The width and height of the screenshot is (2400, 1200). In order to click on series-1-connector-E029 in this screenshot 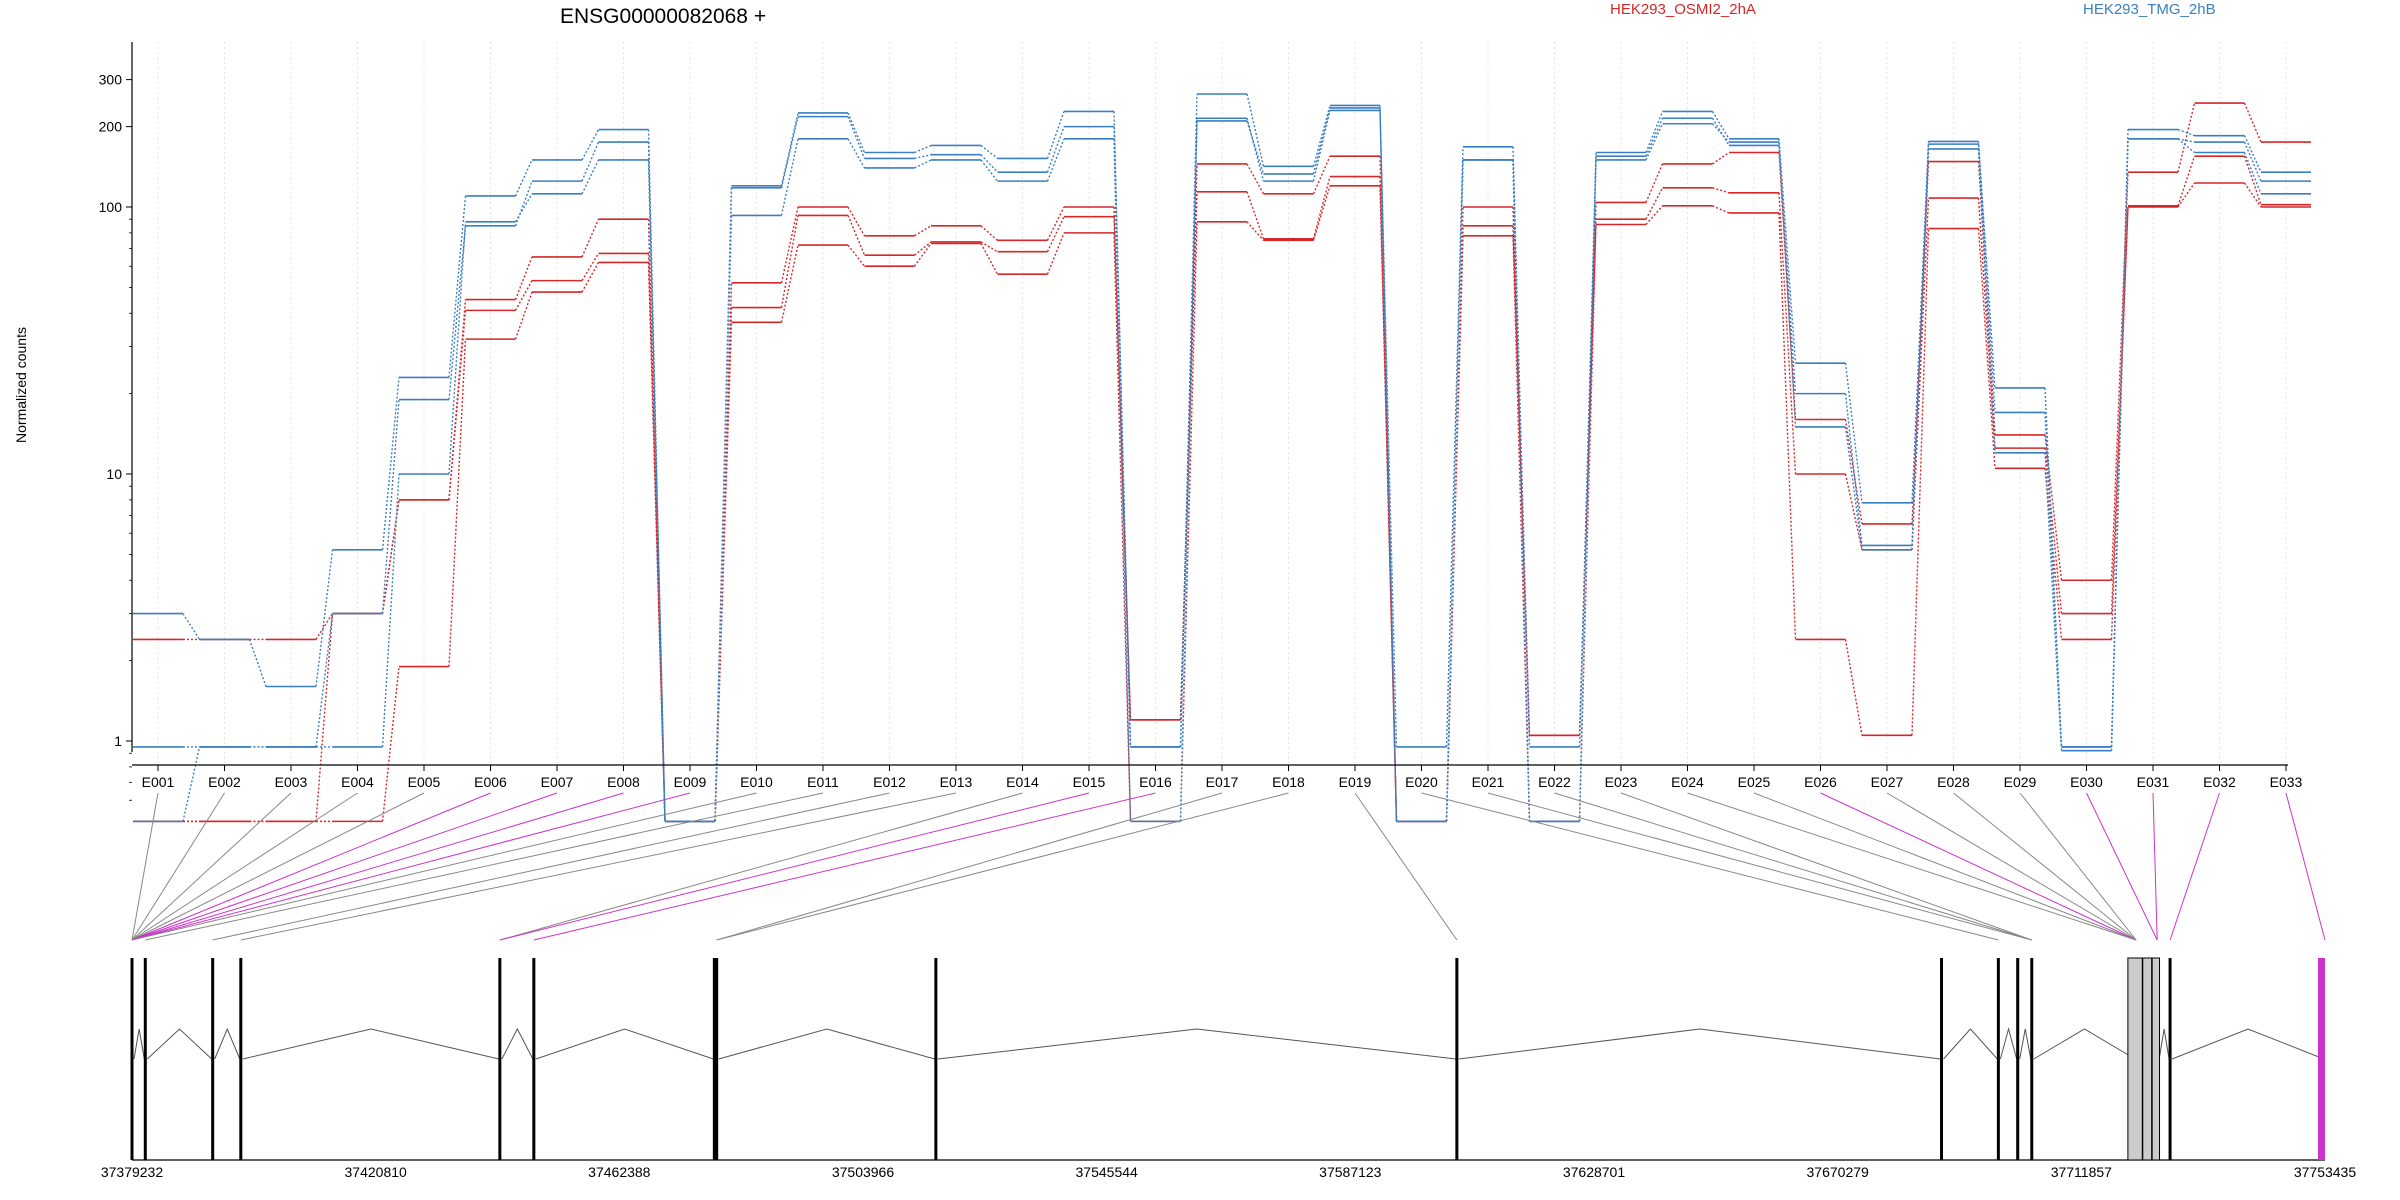, I will do `click(2053, 507)`.